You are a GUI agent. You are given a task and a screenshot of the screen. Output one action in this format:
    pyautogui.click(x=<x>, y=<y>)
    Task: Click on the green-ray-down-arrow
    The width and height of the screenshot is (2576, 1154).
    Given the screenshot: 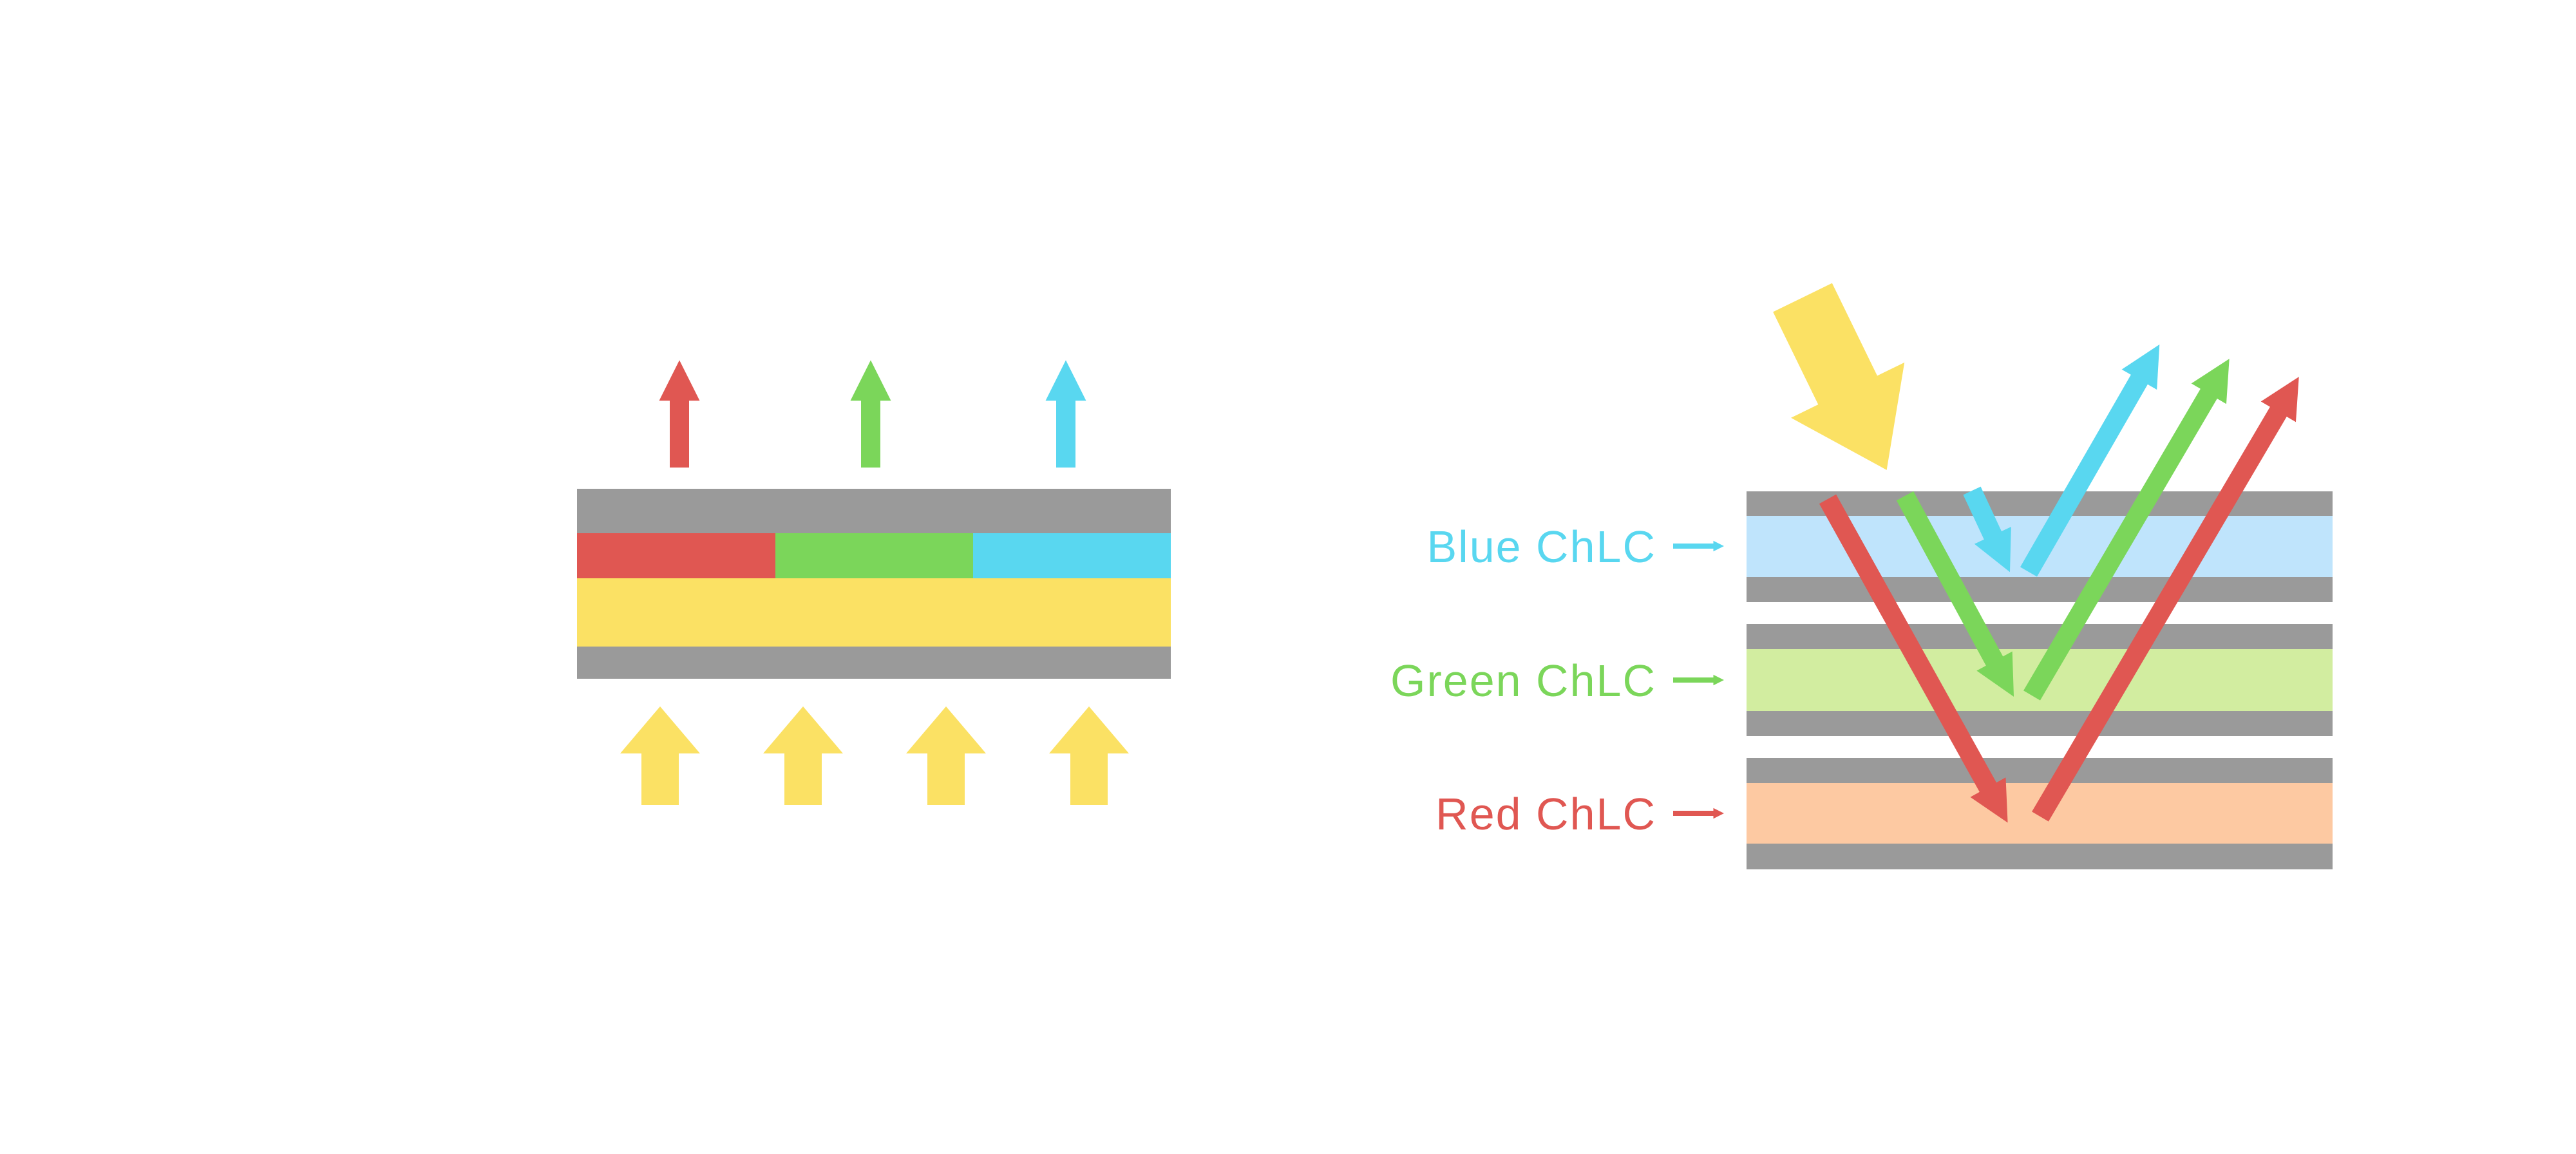 What is the action you would take?
    pyautogui.click(x=1955, y=594)
    